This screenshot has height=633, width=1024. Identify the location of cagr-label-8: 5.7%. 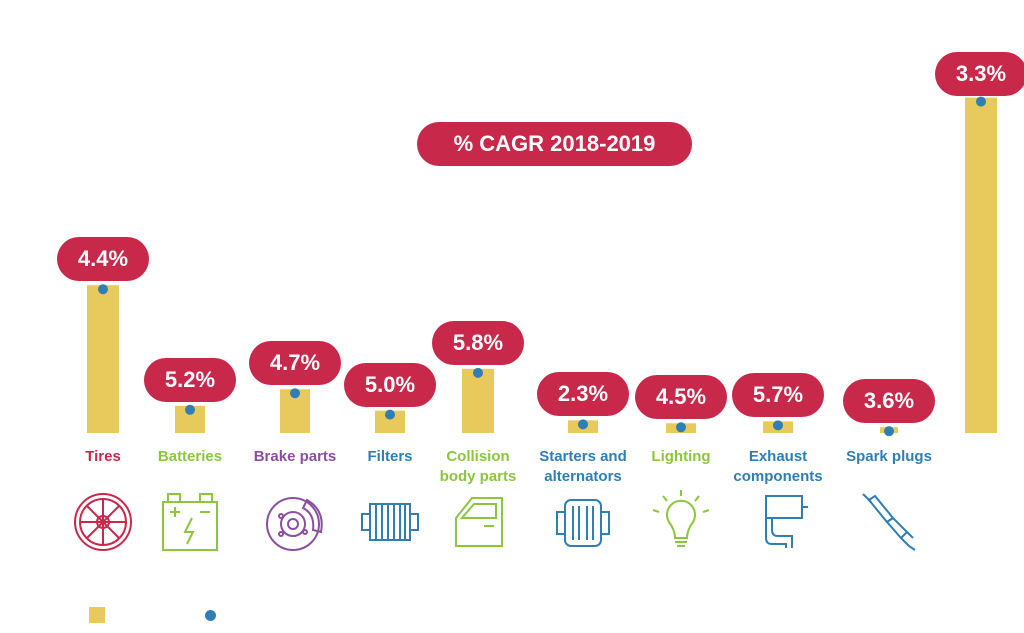
(778, 395).